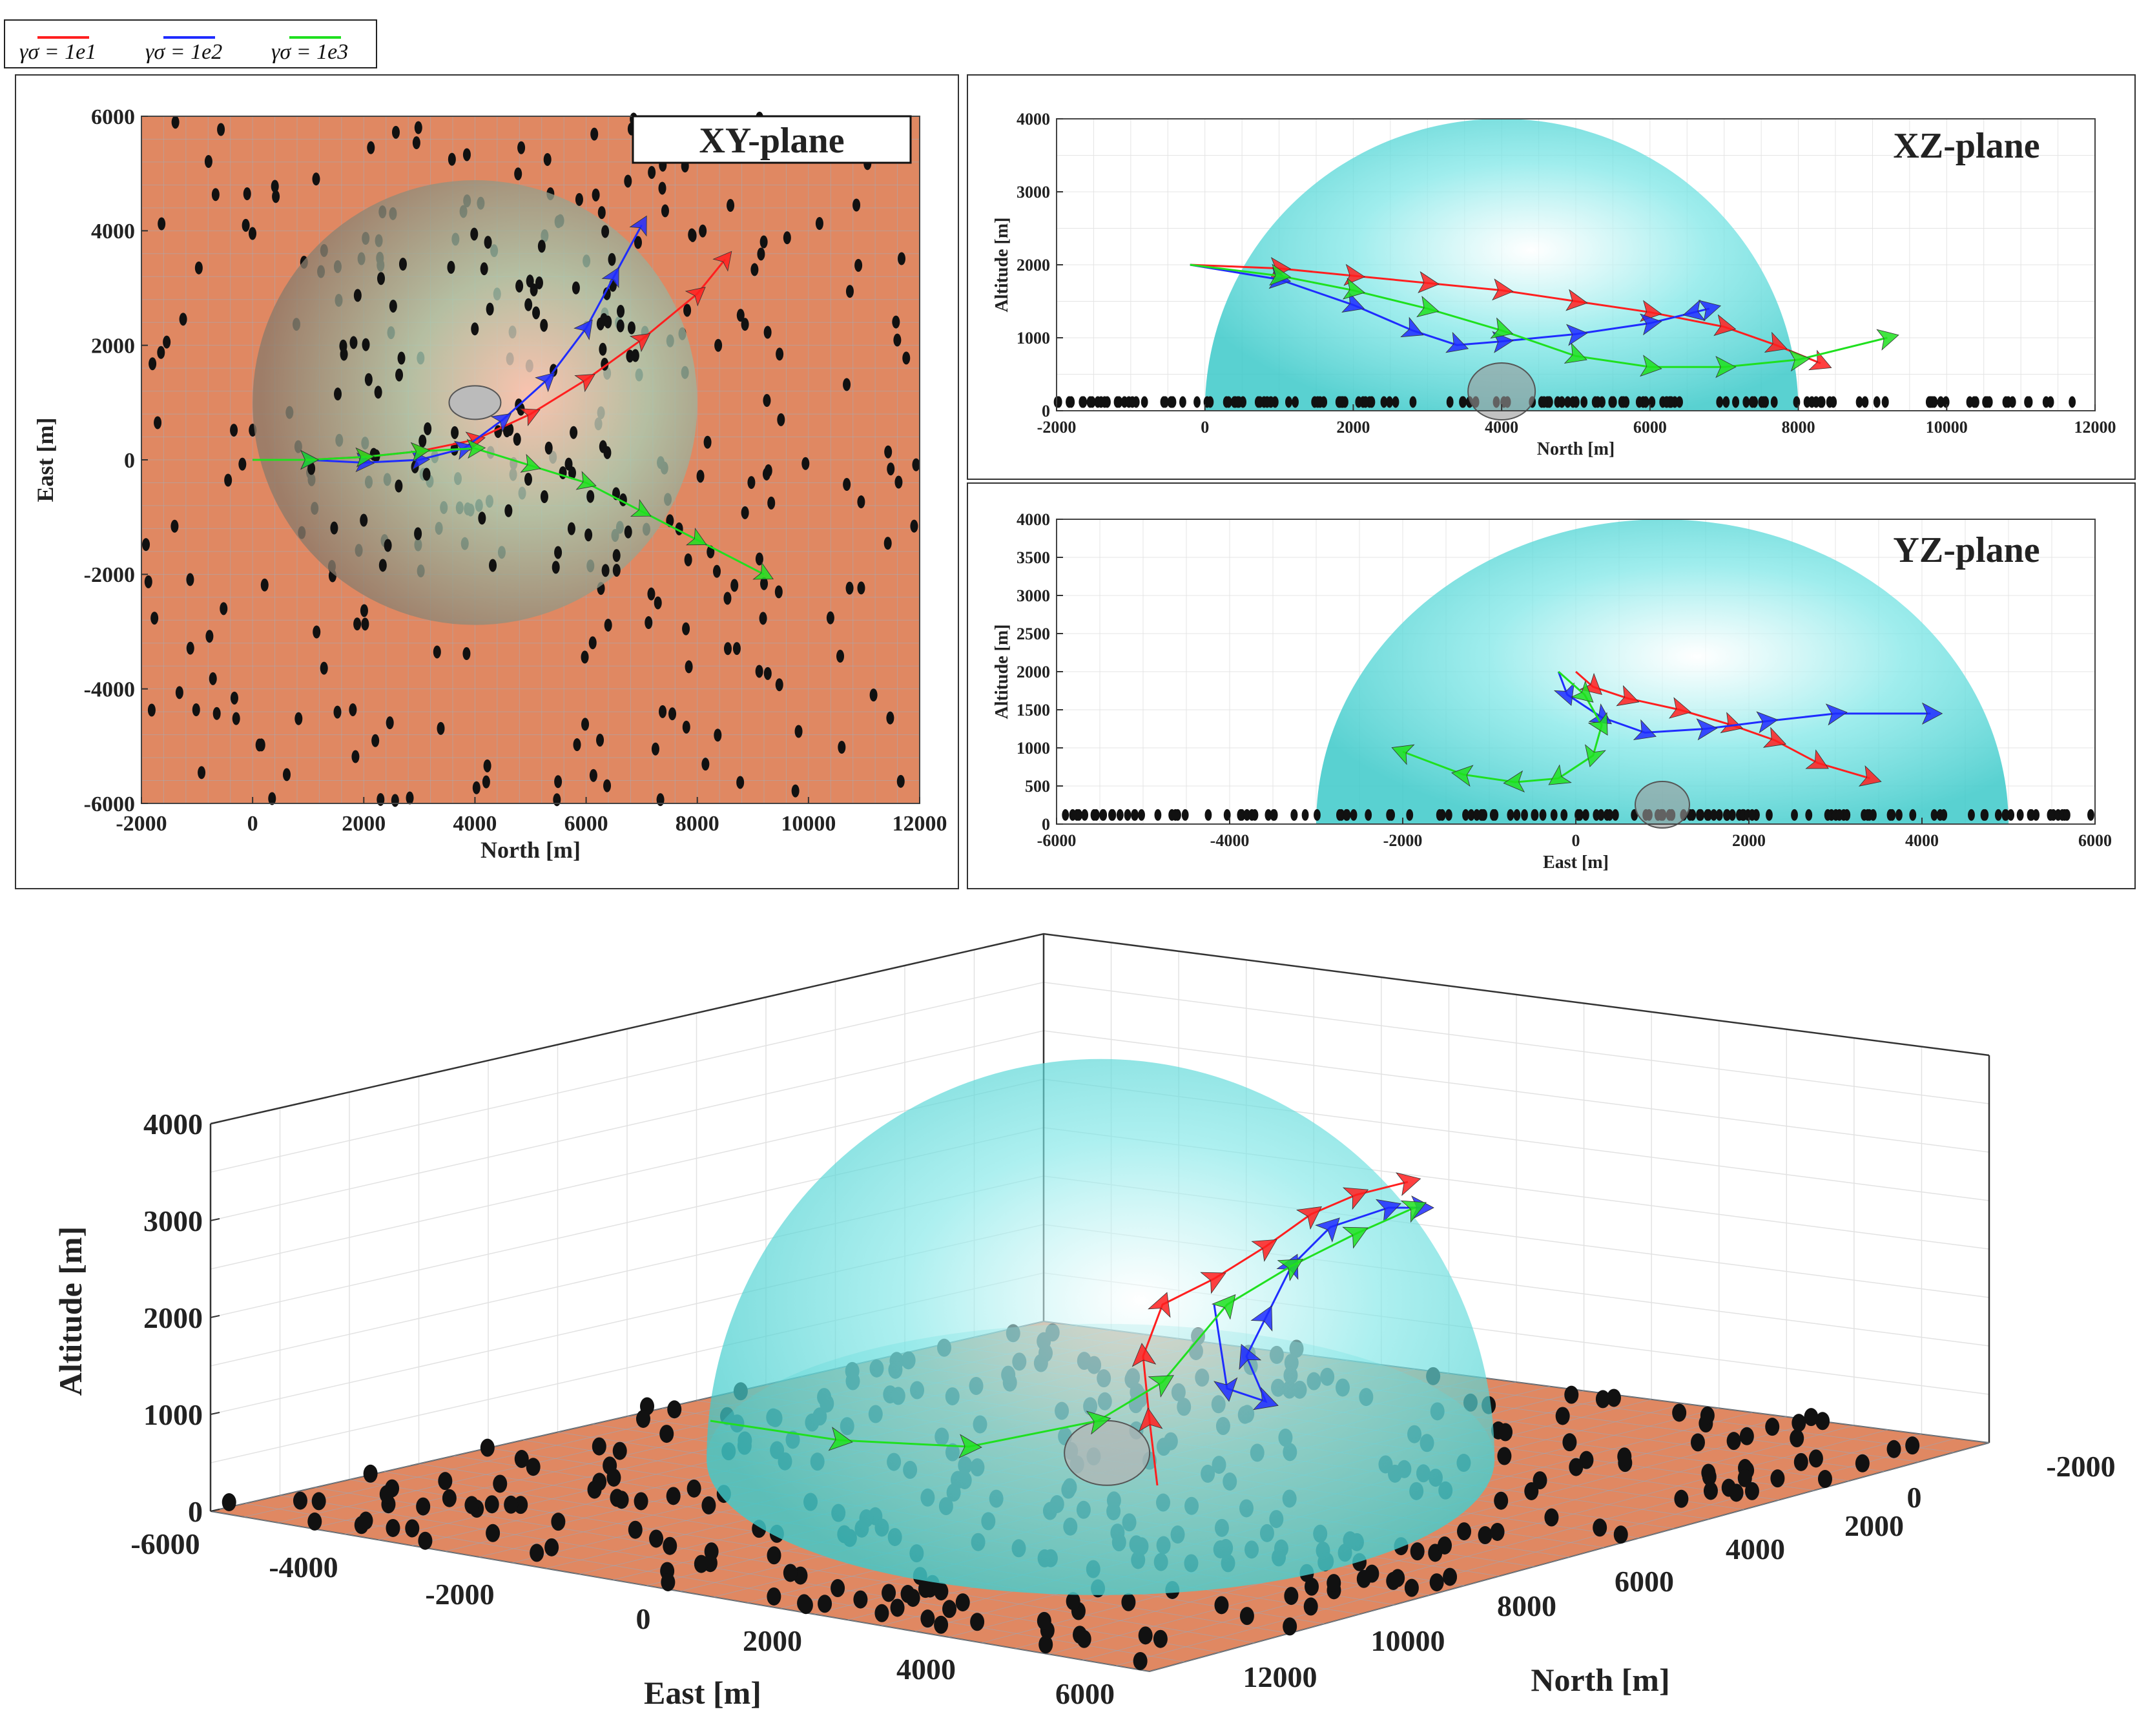 The image size is (2148, 1736). I want to click on x-tick-label: -2000, so click(1057, 427).